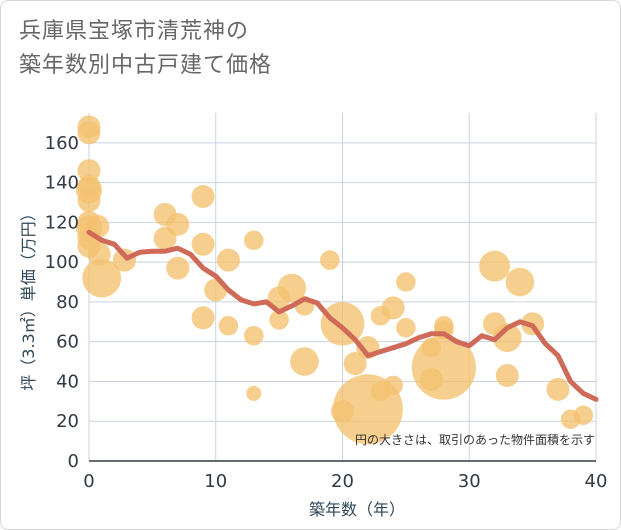 The width and height of the screenshot is (621, 530). Describe the element at coordinates (145, 49) in the screenshot. I see `chart-title: 兵庫県宝塚市清荒神の 築年数別中古戸建て価格` at that location.